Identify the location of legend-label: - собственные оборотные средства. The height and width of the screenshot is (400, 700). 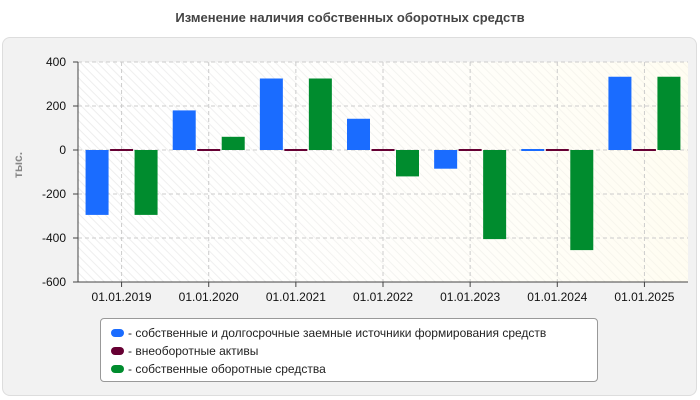
(227, 369).